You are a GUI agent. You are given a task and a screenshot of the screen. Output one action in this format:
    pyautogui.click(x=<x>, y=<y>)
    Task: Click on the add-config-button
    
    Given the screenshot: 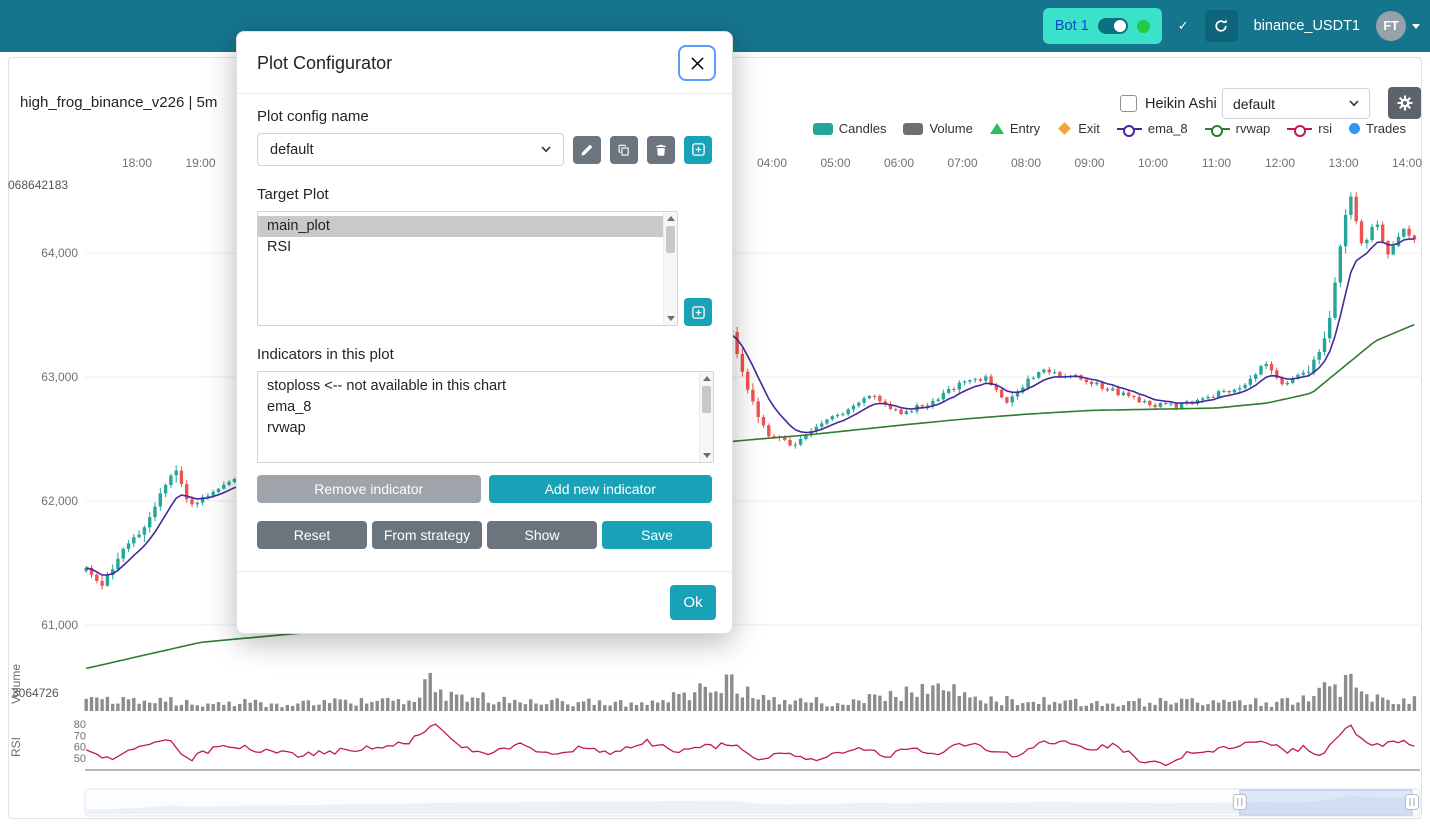 What is the action you would take?
    pyautogui.click(x=698, y=149)
    